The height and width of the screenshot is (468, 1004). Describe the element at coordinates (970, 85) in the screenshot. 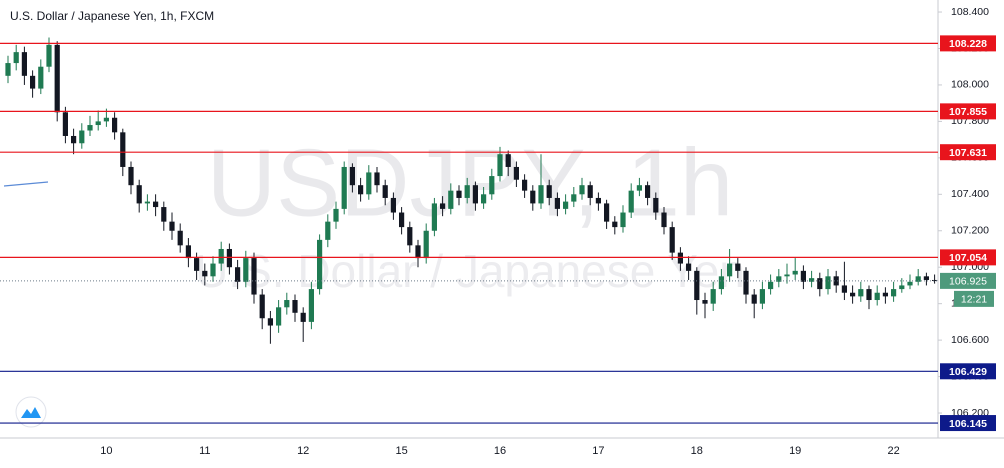

I see `y-tick-label: 108.000` at that location.